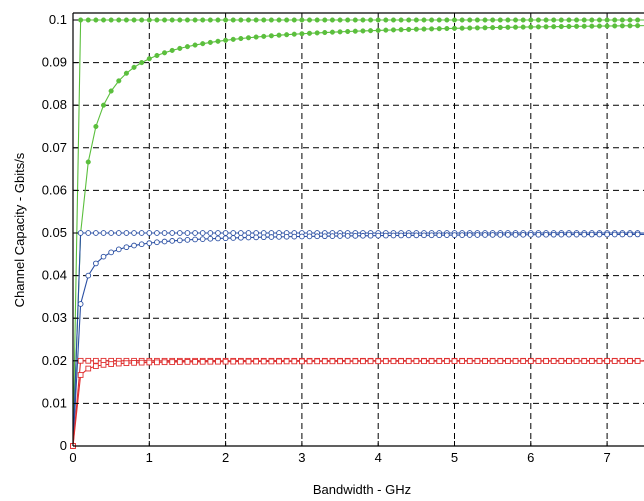 The height and width of the screenshot is (501, 644). Describe the element at coordinates (301, 457) in the screenshot. I see `x-tick-label: 3` at that location.